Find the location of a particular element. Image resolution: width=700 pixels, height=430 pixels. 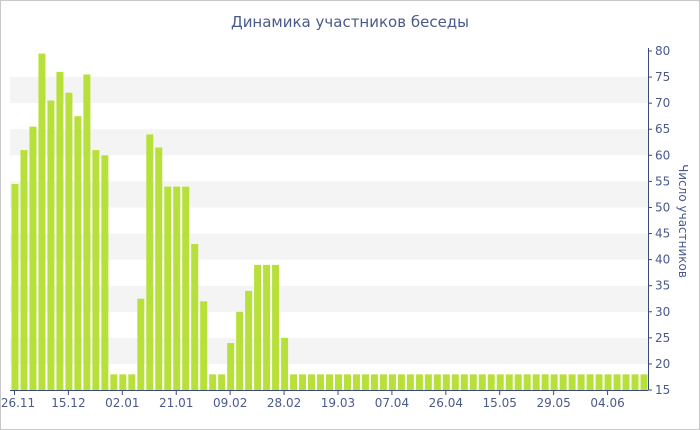

x-tick-label: 15.05 is located at coordinates (500, 403).